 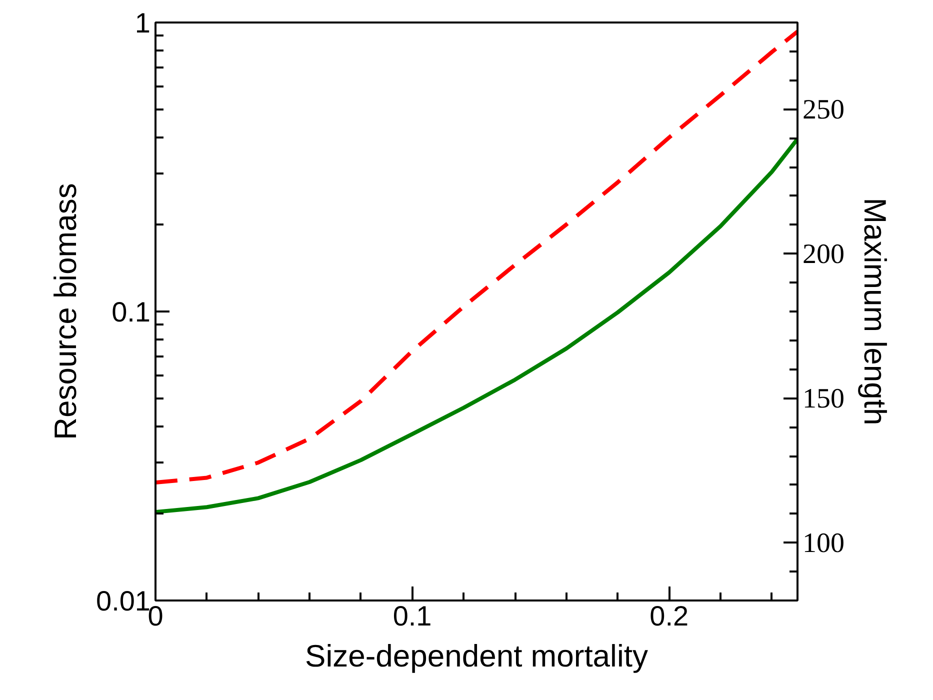 What do you see at coordinates (823, 110) in the screenshot?
I see `y2-tick-label: 250` at bounding box center [823, 110].